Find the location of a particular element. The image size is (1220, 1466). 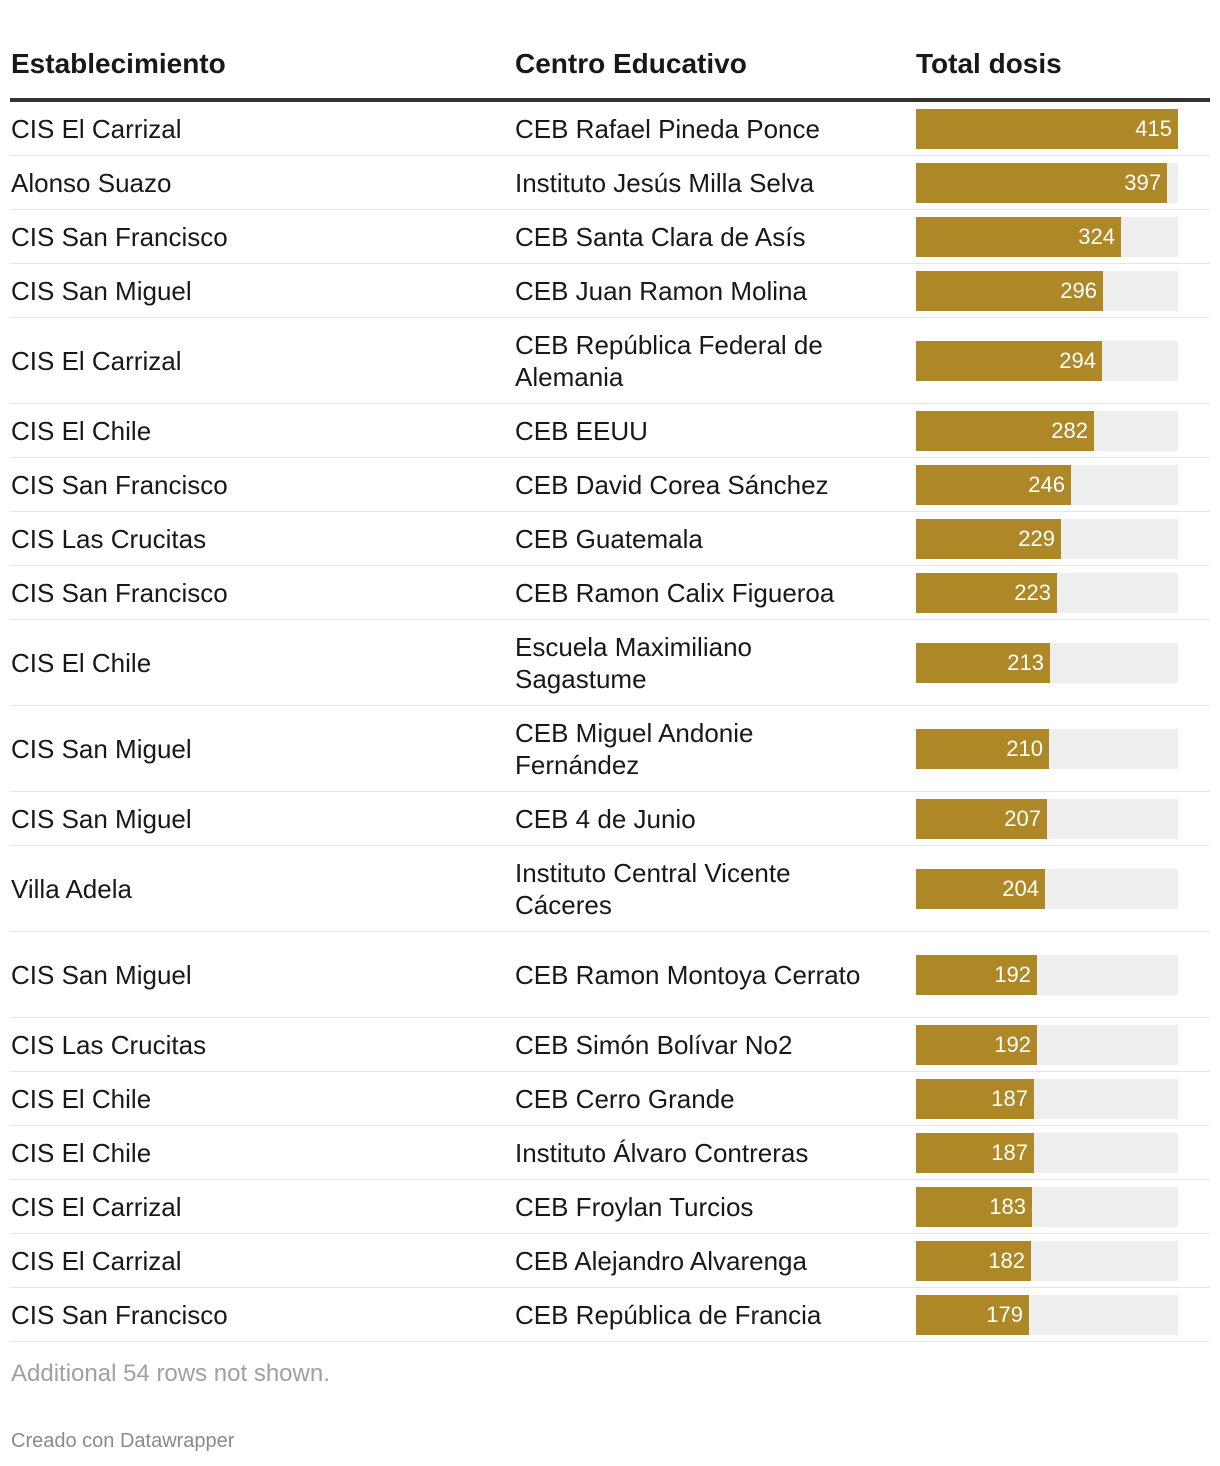

cell-centro: CEB Froylan Turcios is located at coordinates (634, 1206).